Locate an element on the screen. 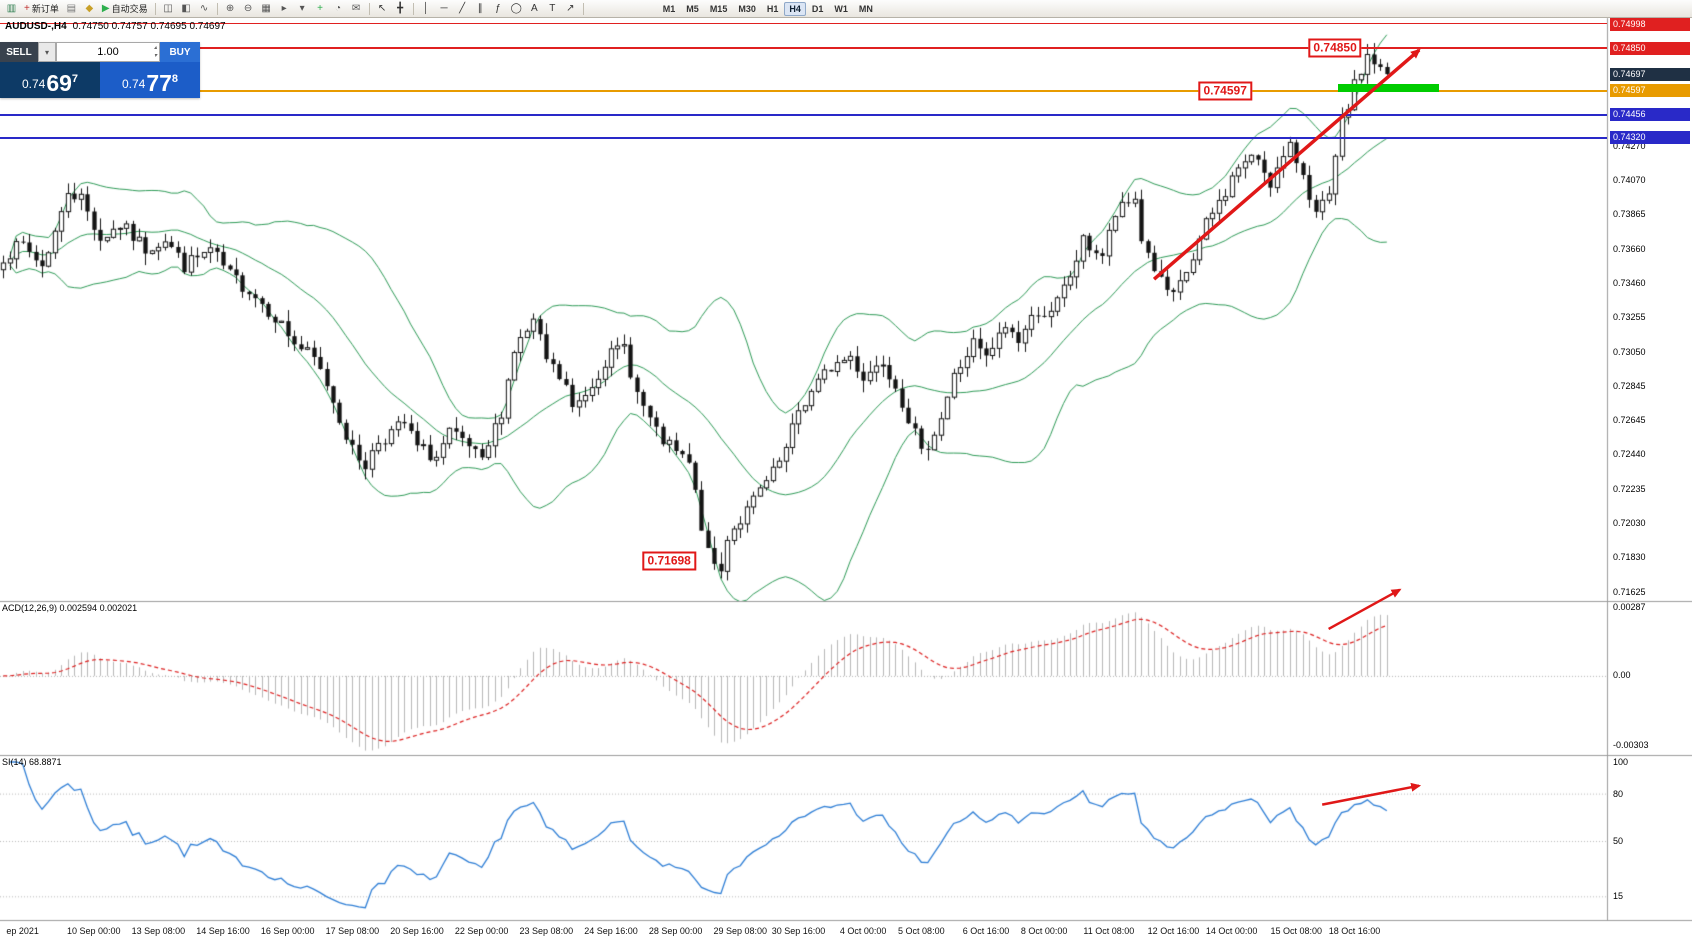 The height and width of the screenshot is (941, 1692). price-scale-label: 0.74270 is located at coordinates (1629, 146).